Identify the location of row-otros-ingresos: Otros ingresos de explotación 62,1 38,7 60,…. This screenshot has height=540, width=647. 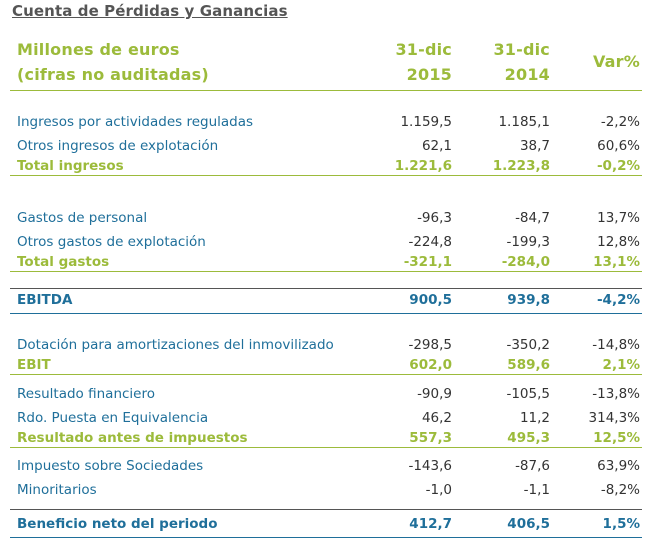
(323, 146).